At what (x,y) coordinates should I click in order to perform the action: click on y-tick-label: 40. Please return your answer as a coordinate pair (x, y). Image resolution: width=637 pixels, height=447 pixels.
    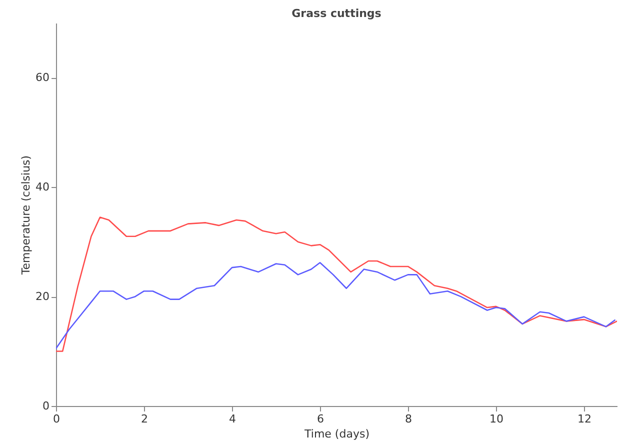
    Looking at the image, I should click on (43, 187).